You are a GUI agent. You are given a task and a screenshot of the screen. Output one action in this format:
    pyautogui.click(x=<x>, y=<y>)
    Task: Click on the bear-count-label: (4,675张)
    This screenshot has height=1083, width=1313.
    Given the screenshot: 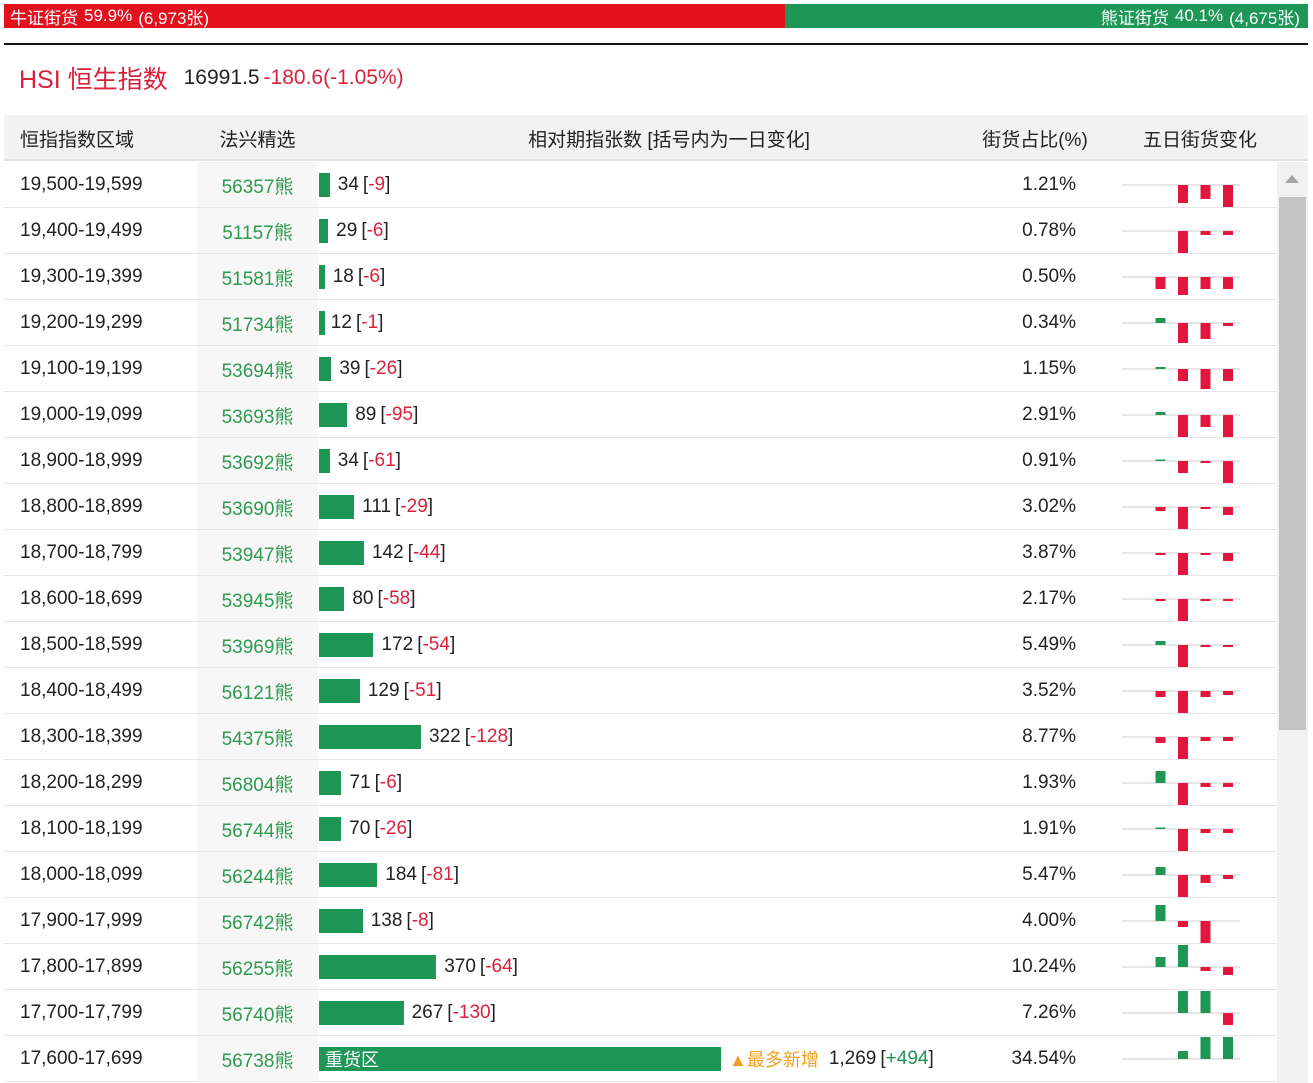 What is the action you would take?
    pyautogui.click(x=1264, y=18)
    